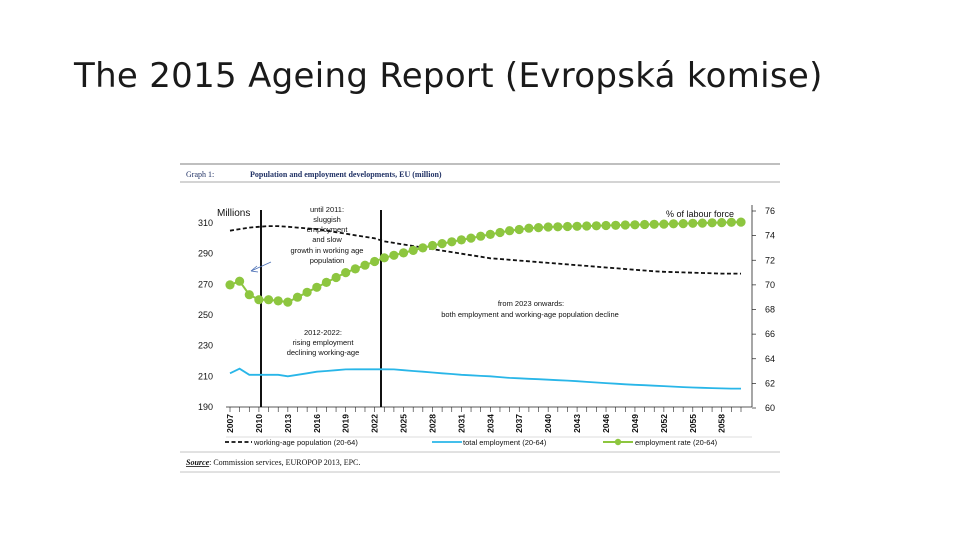  Describe the element at coordinates (770, 383) in the screenshot. I see `y-right-tick-label: 62` at that location.